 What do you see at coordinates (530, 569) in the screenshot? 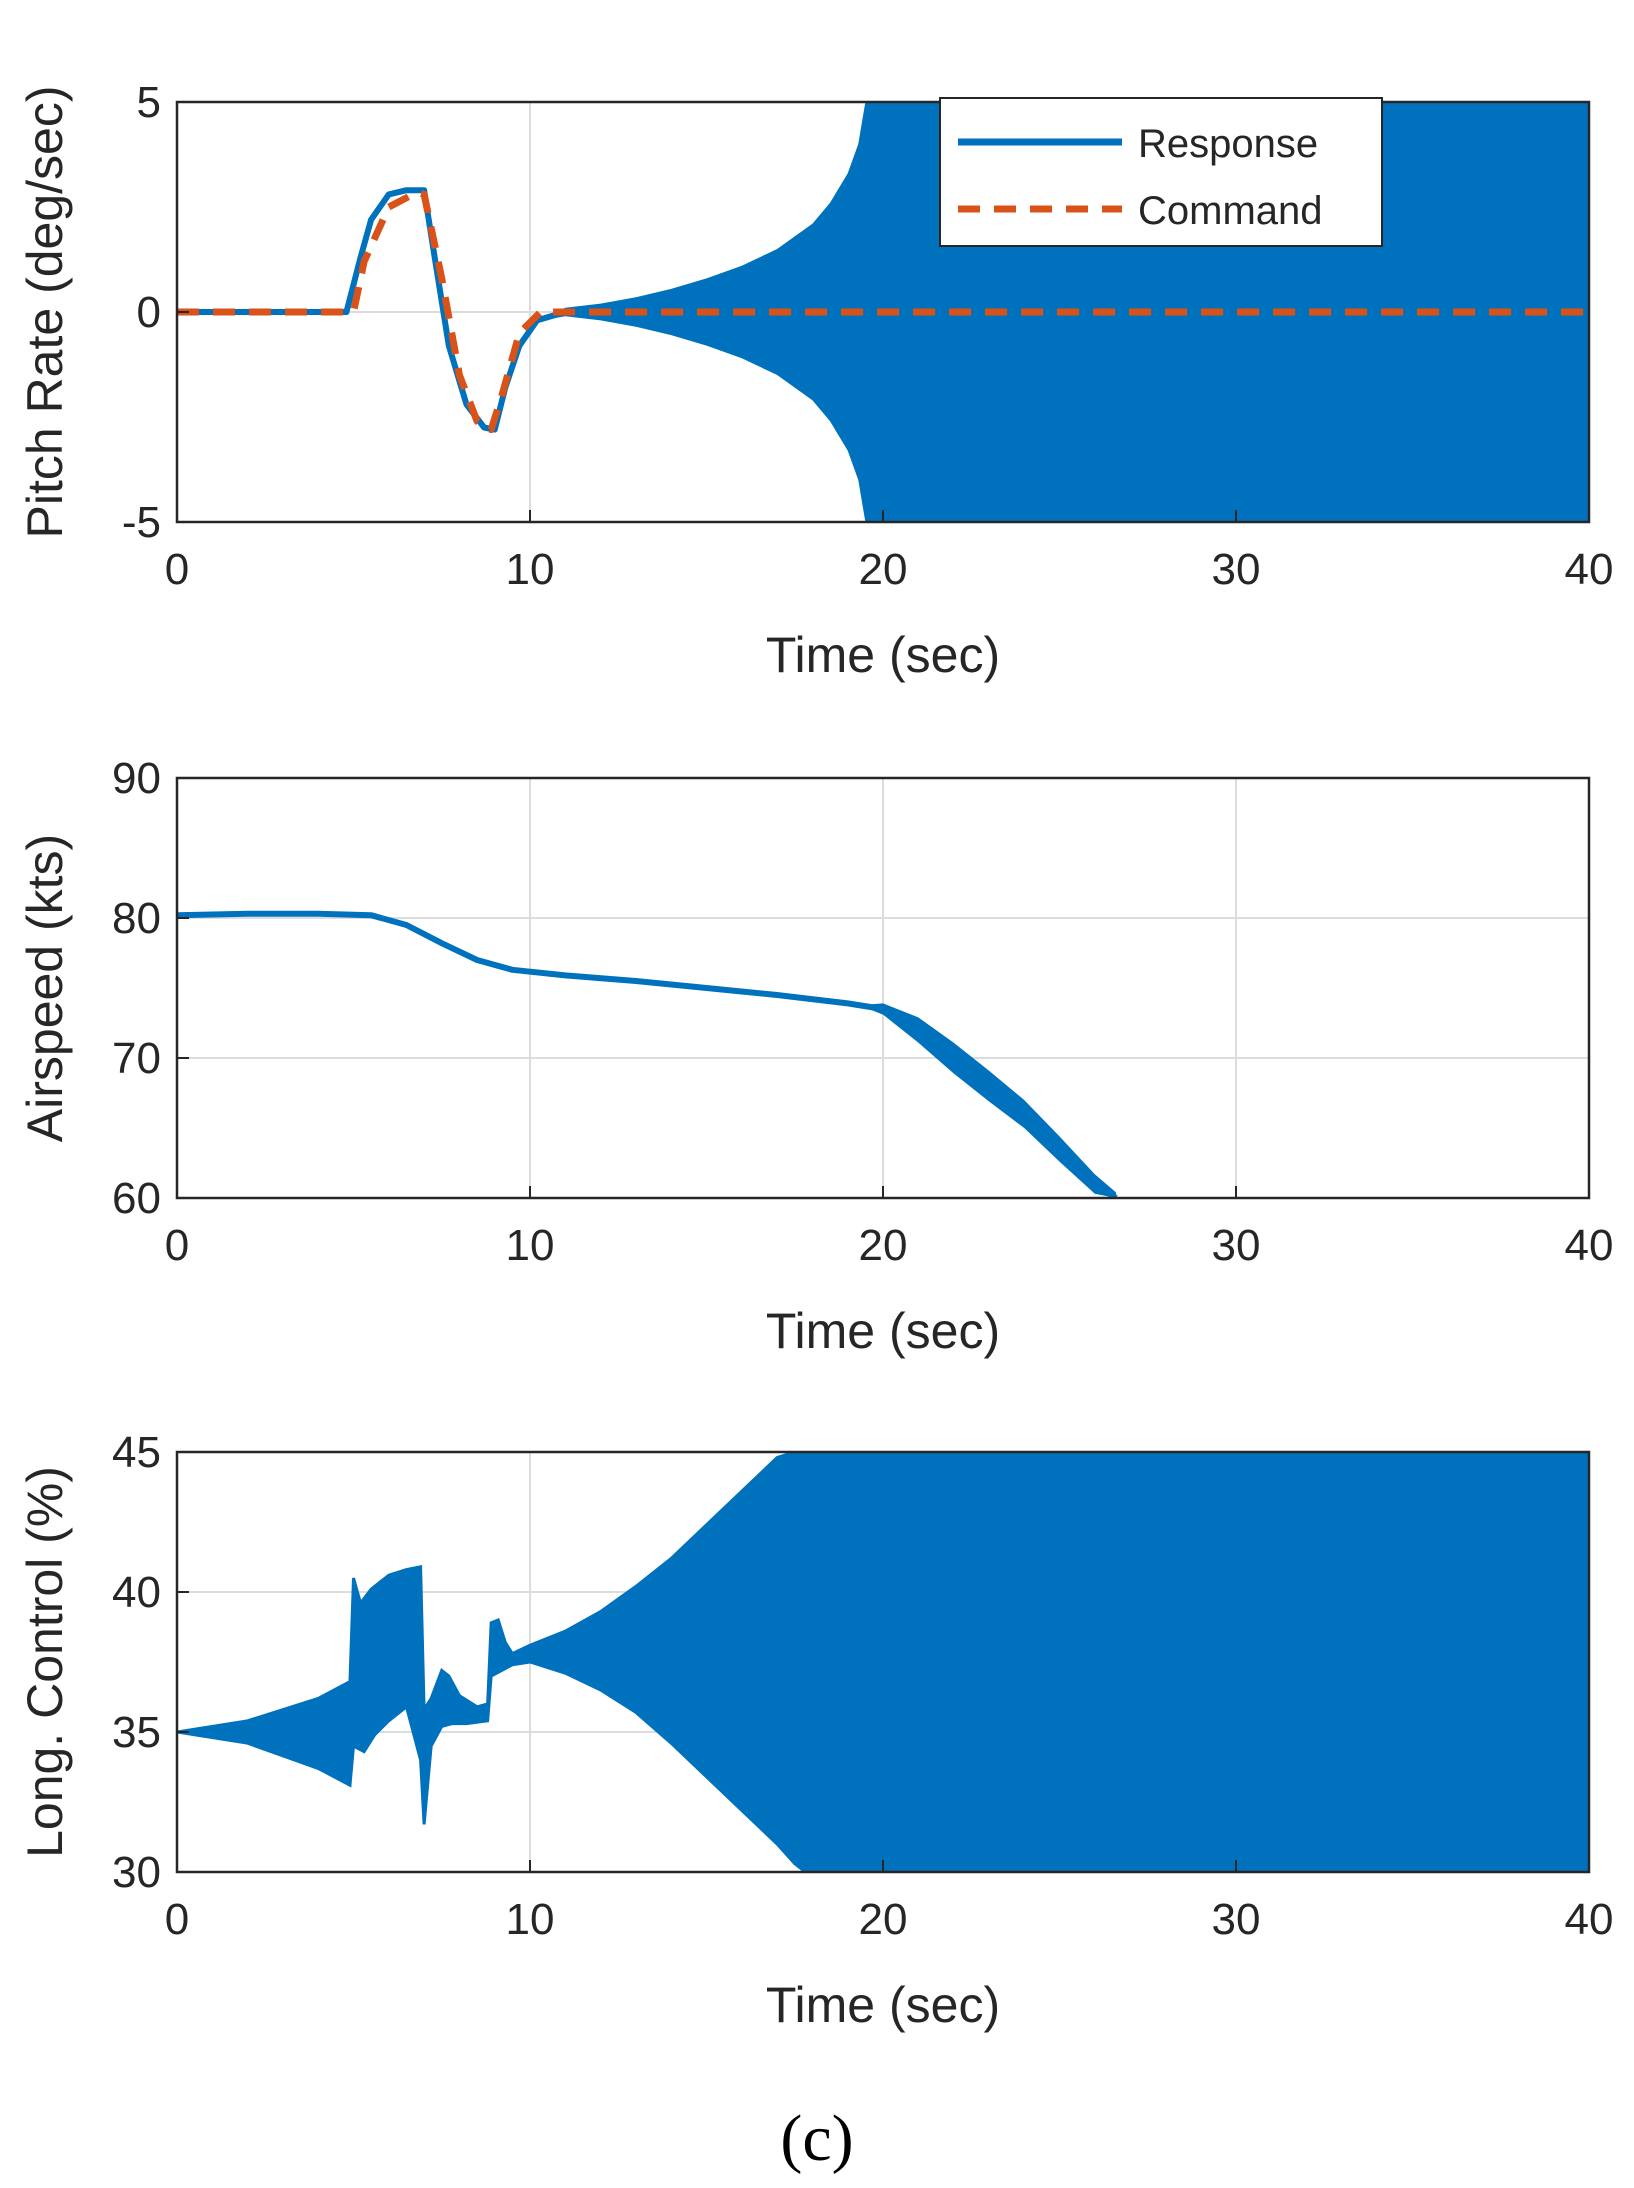
I see `pitch-rate-xtick-label-1: 10` at bounding box center [530, 569].